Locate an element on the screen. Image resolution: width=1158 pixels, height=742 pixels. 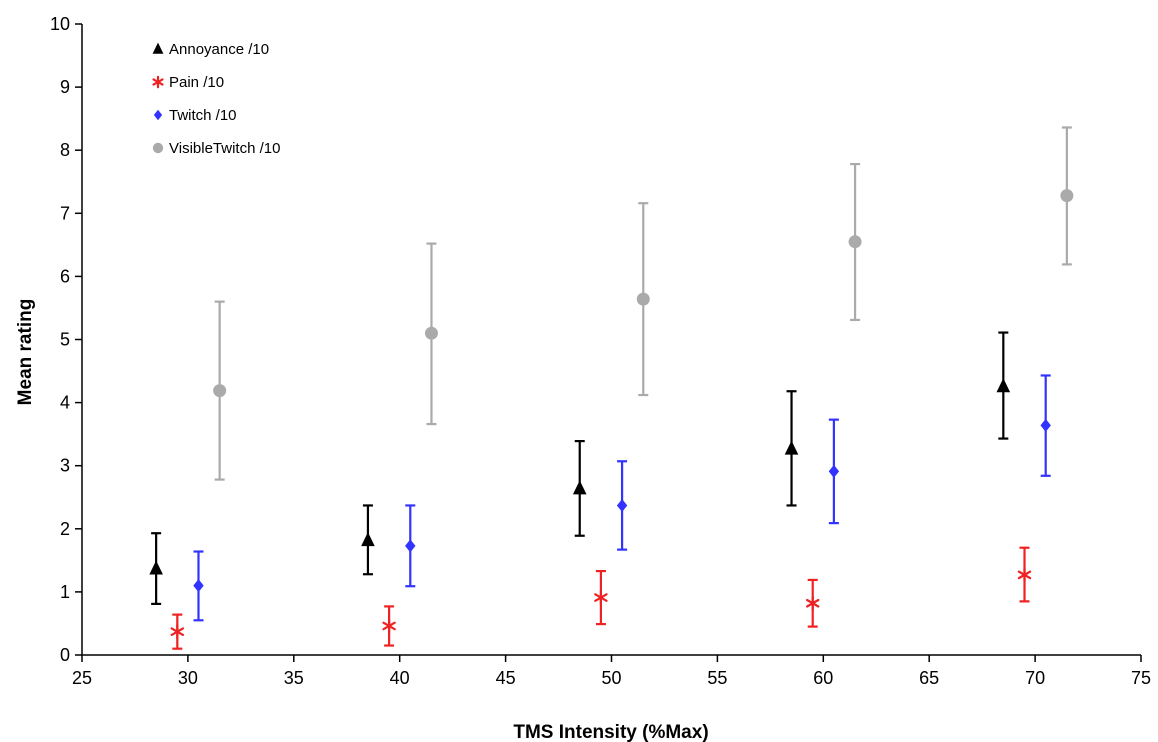
legend-item: VisibleTwitch /10 is located at coordinates (216, 148).